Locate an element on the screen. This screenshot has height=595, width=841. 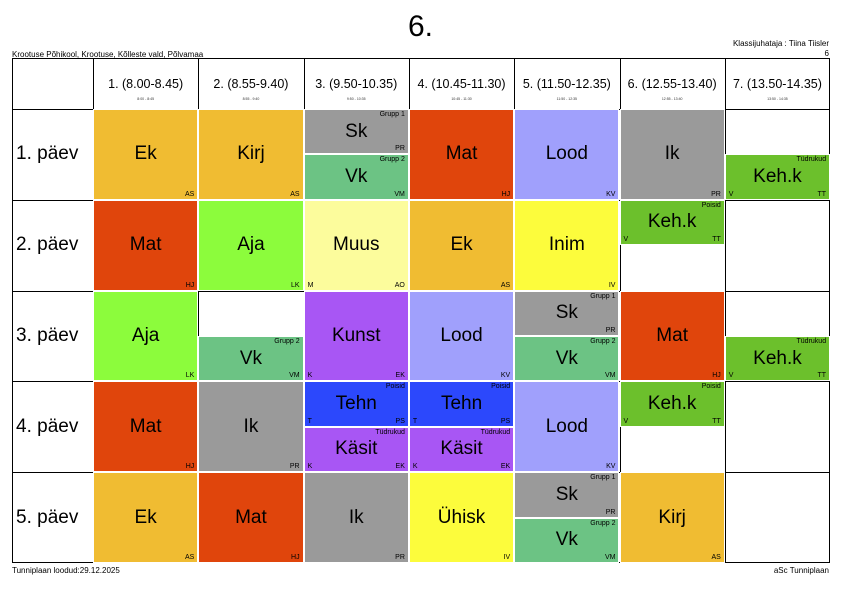
period-label: 4. (10.45-11.30) is located at coordinates (461, 84).